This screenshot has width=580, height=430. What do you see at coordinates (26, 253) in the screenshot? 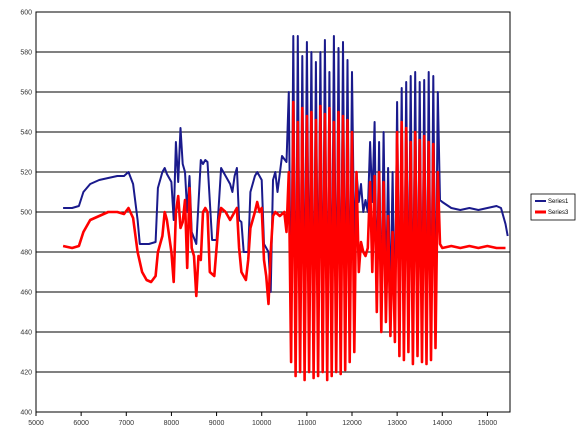
I see `y-tick-label: 480` at bounding box center [26, 253].